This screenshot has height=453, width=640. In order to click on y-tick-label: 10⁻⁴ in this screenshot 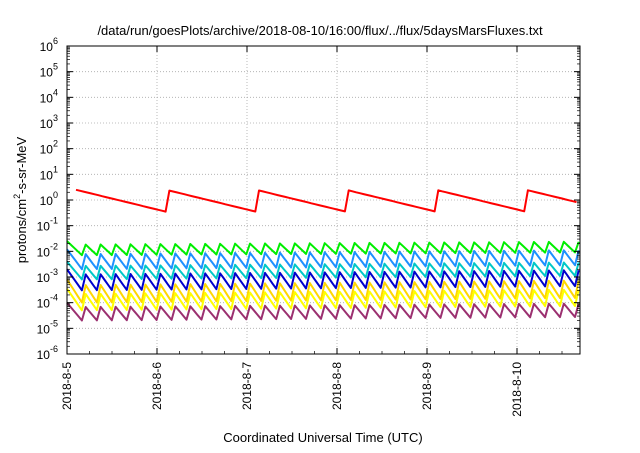, I will do `click(47, 302)`.